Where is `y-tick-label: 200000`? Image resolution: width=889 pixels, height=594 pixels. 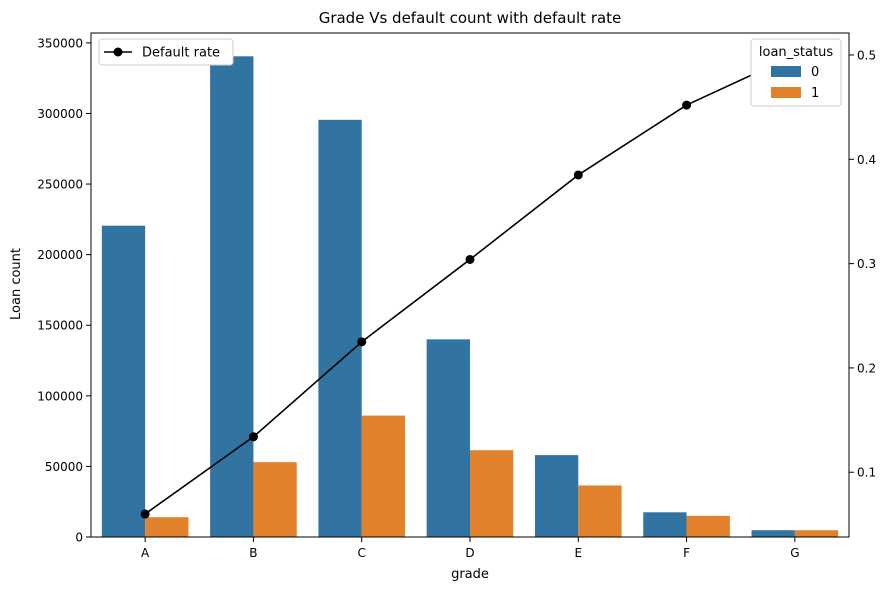
y-tick-label: 200000 is located at coordinates (60, 255).